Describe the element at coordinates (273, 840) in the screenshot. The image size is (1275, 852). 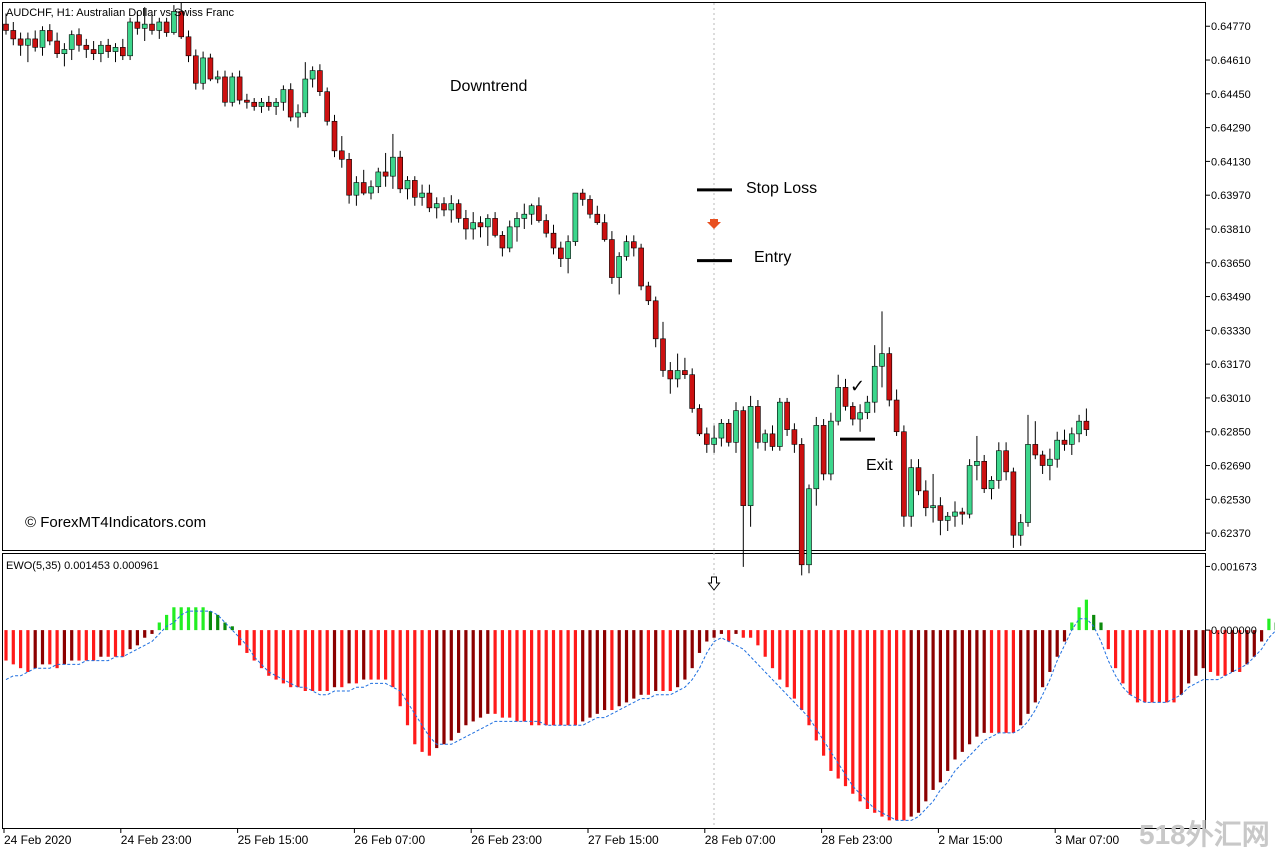
I see `time-tick-label: 25 Feb 15:00` at that location.